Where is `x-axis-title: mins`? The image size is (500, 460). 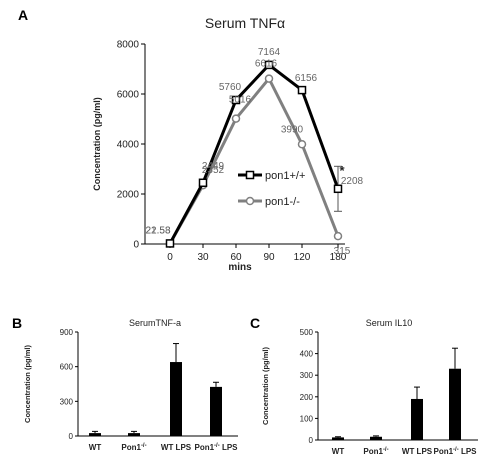 x-axis-title: mins is located at coordinates (240, 267).